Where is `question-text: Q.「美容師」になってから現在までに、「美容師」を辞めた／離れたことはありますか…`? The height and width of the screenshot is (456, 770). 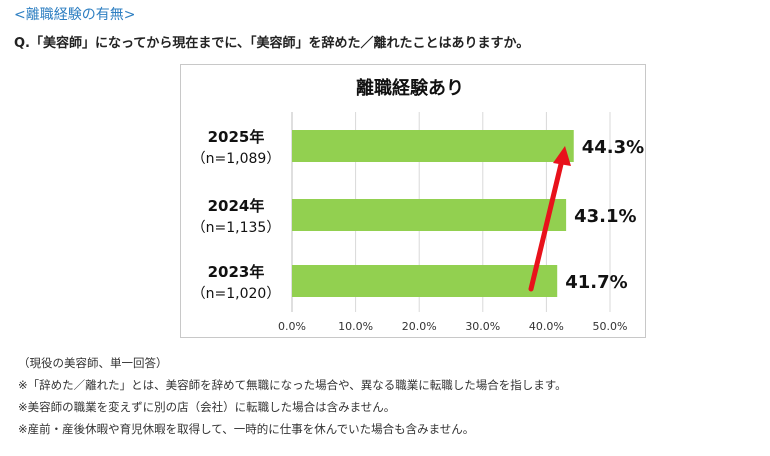
question-text: Q.「美容師」になってから現在までに、「美容師」を辞めた／離れたことはありますか… is located at coordinates (272, 43).